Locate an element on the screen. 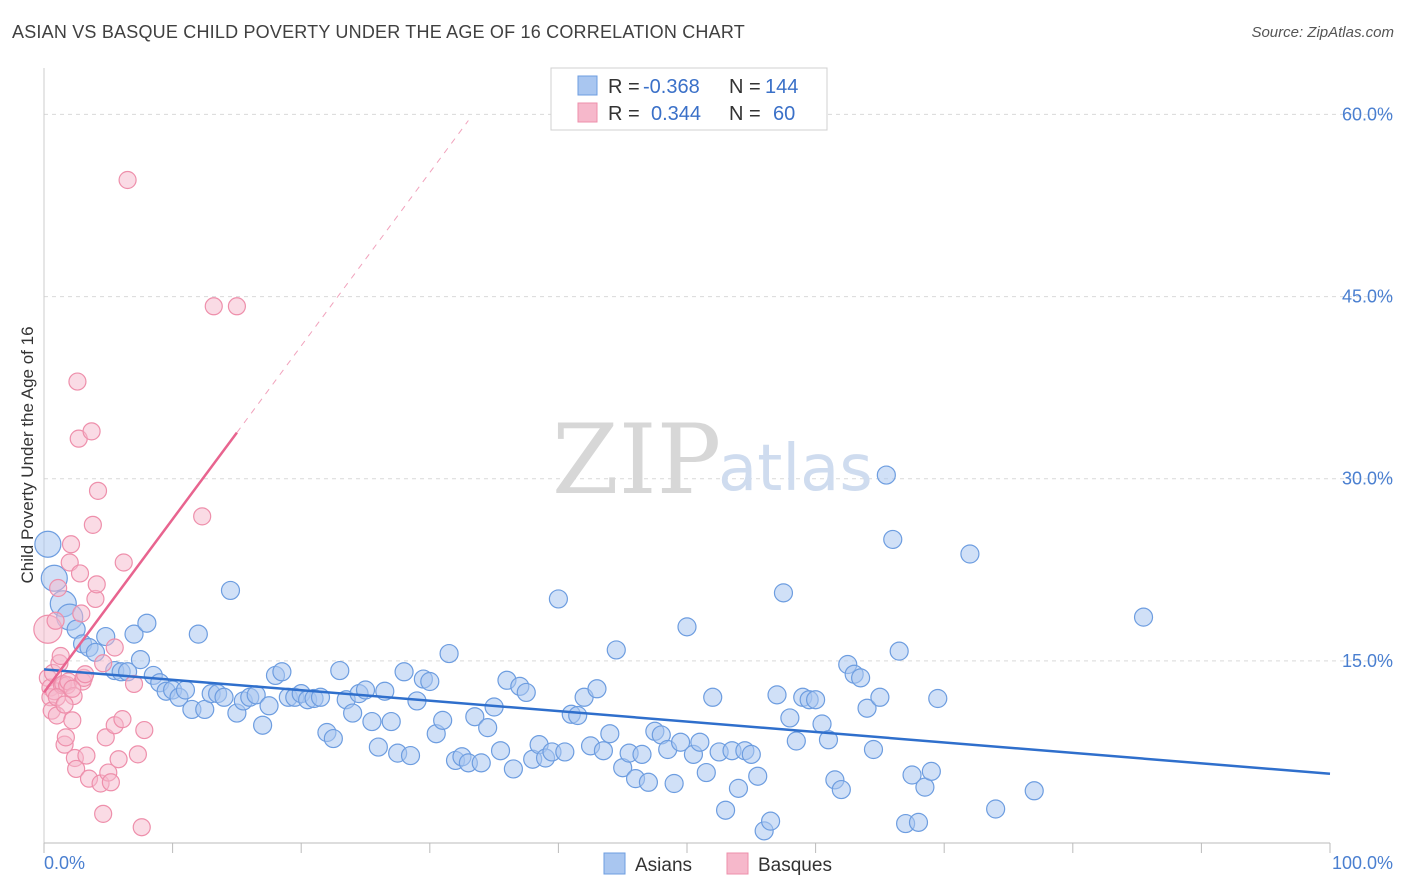 The image size is (1406, 892). watermark: ZIP atlas is located at coordinates (712, 460).